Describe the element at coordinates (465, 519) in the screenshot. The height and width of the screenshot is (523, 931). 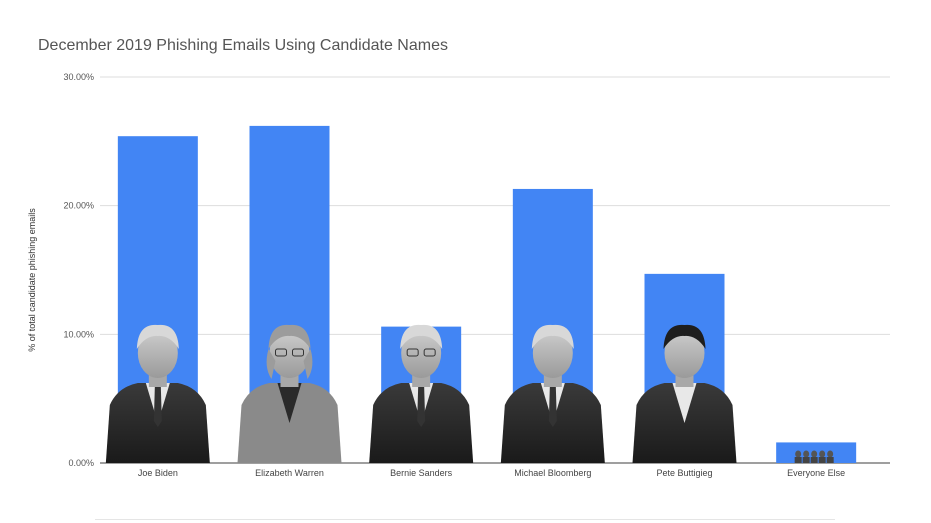
I see `bottom-divider` at that location.